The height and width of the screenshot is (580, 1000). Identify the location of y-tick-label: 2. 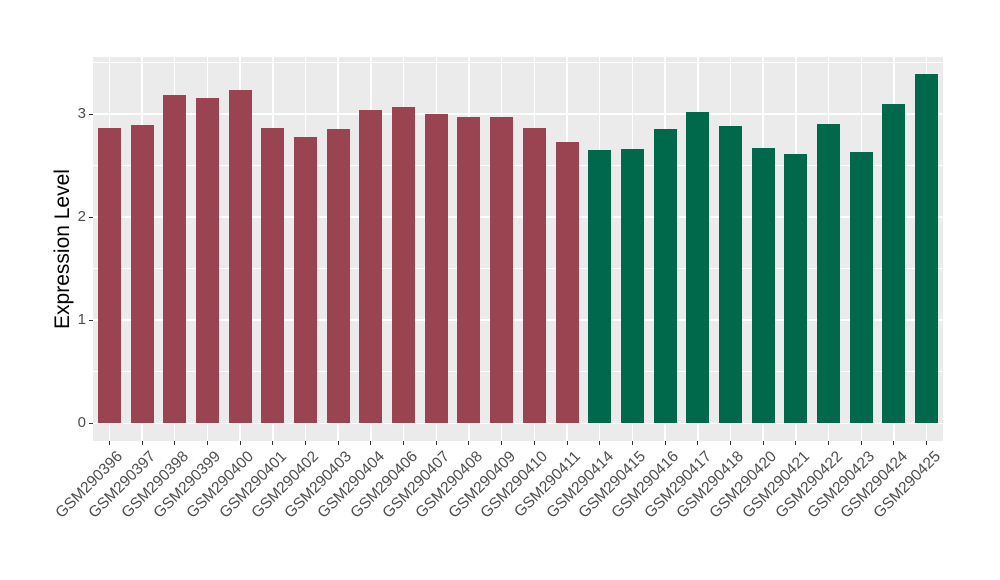
(81, 217).